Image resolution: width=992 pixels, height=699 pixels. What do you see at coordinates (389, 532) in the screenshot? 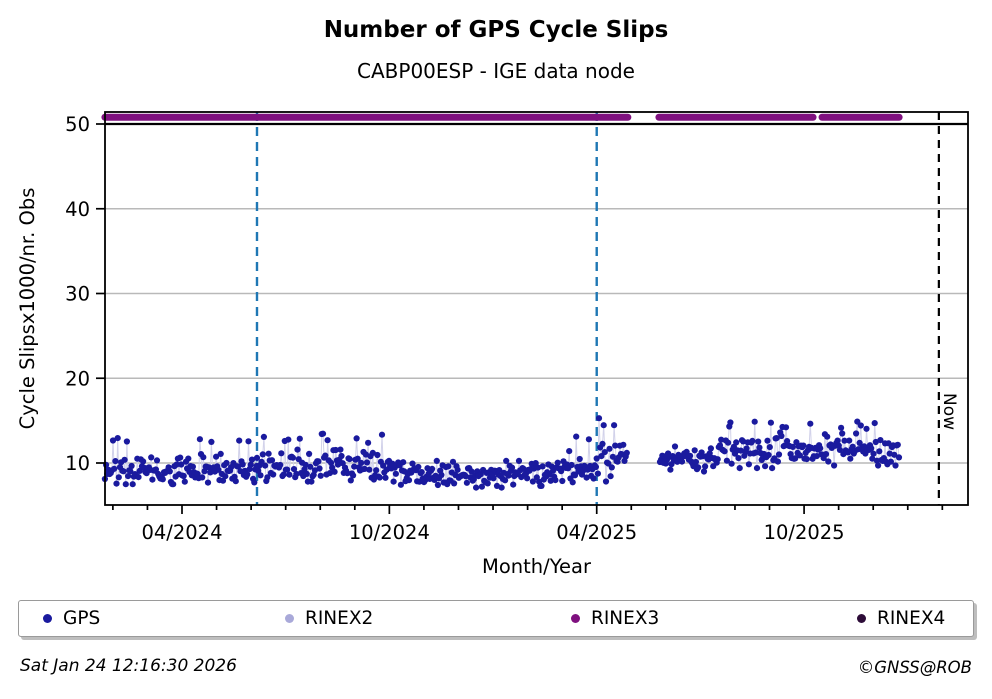
I see `x-tick-label: 10/2024` at bounding box center [389, 532].